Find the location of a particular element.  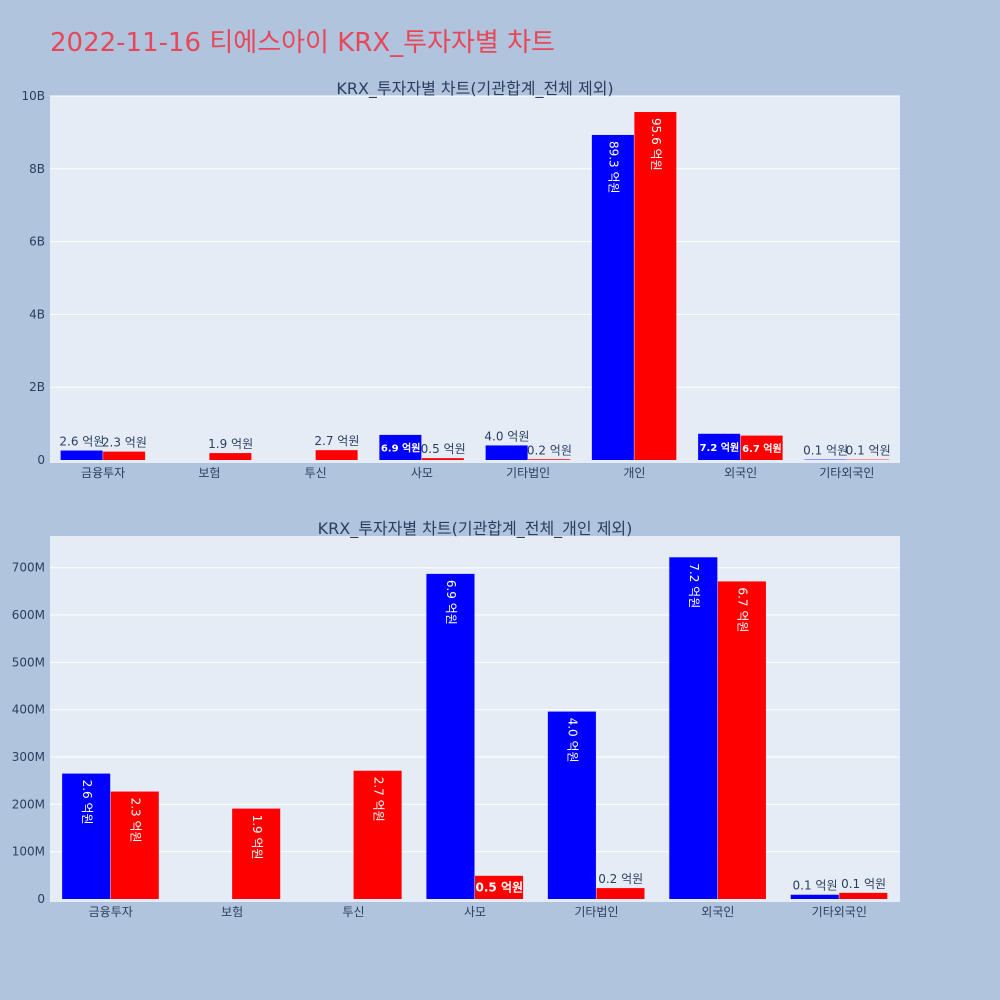

chart2-data-label: 6.9 억원 is located at coordinates (451, 602).